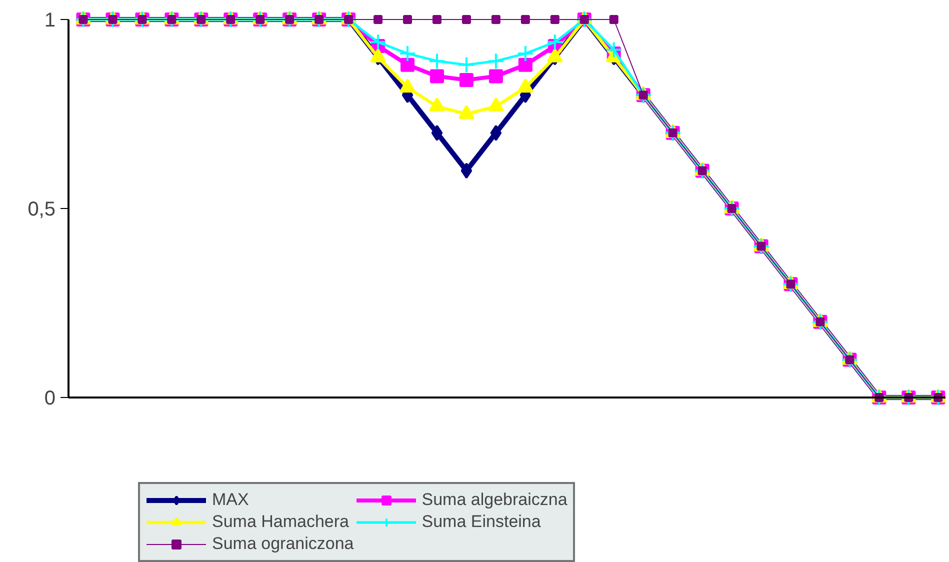 The width and height of the screenshot is (949, 562). I want to click on legend-label: Suma Einsteina, so click(481, 522).